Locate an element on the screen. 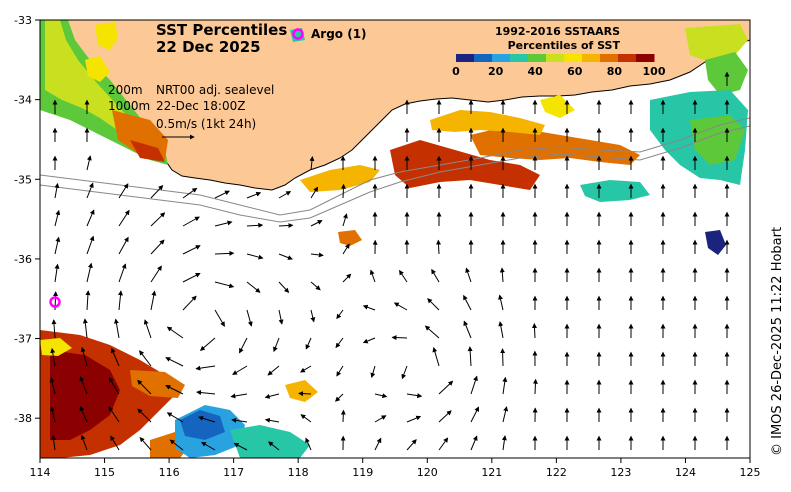 This screenshot has width=791, height=492. depth-1000-label: 1000m is located at coordinates (129, 106).